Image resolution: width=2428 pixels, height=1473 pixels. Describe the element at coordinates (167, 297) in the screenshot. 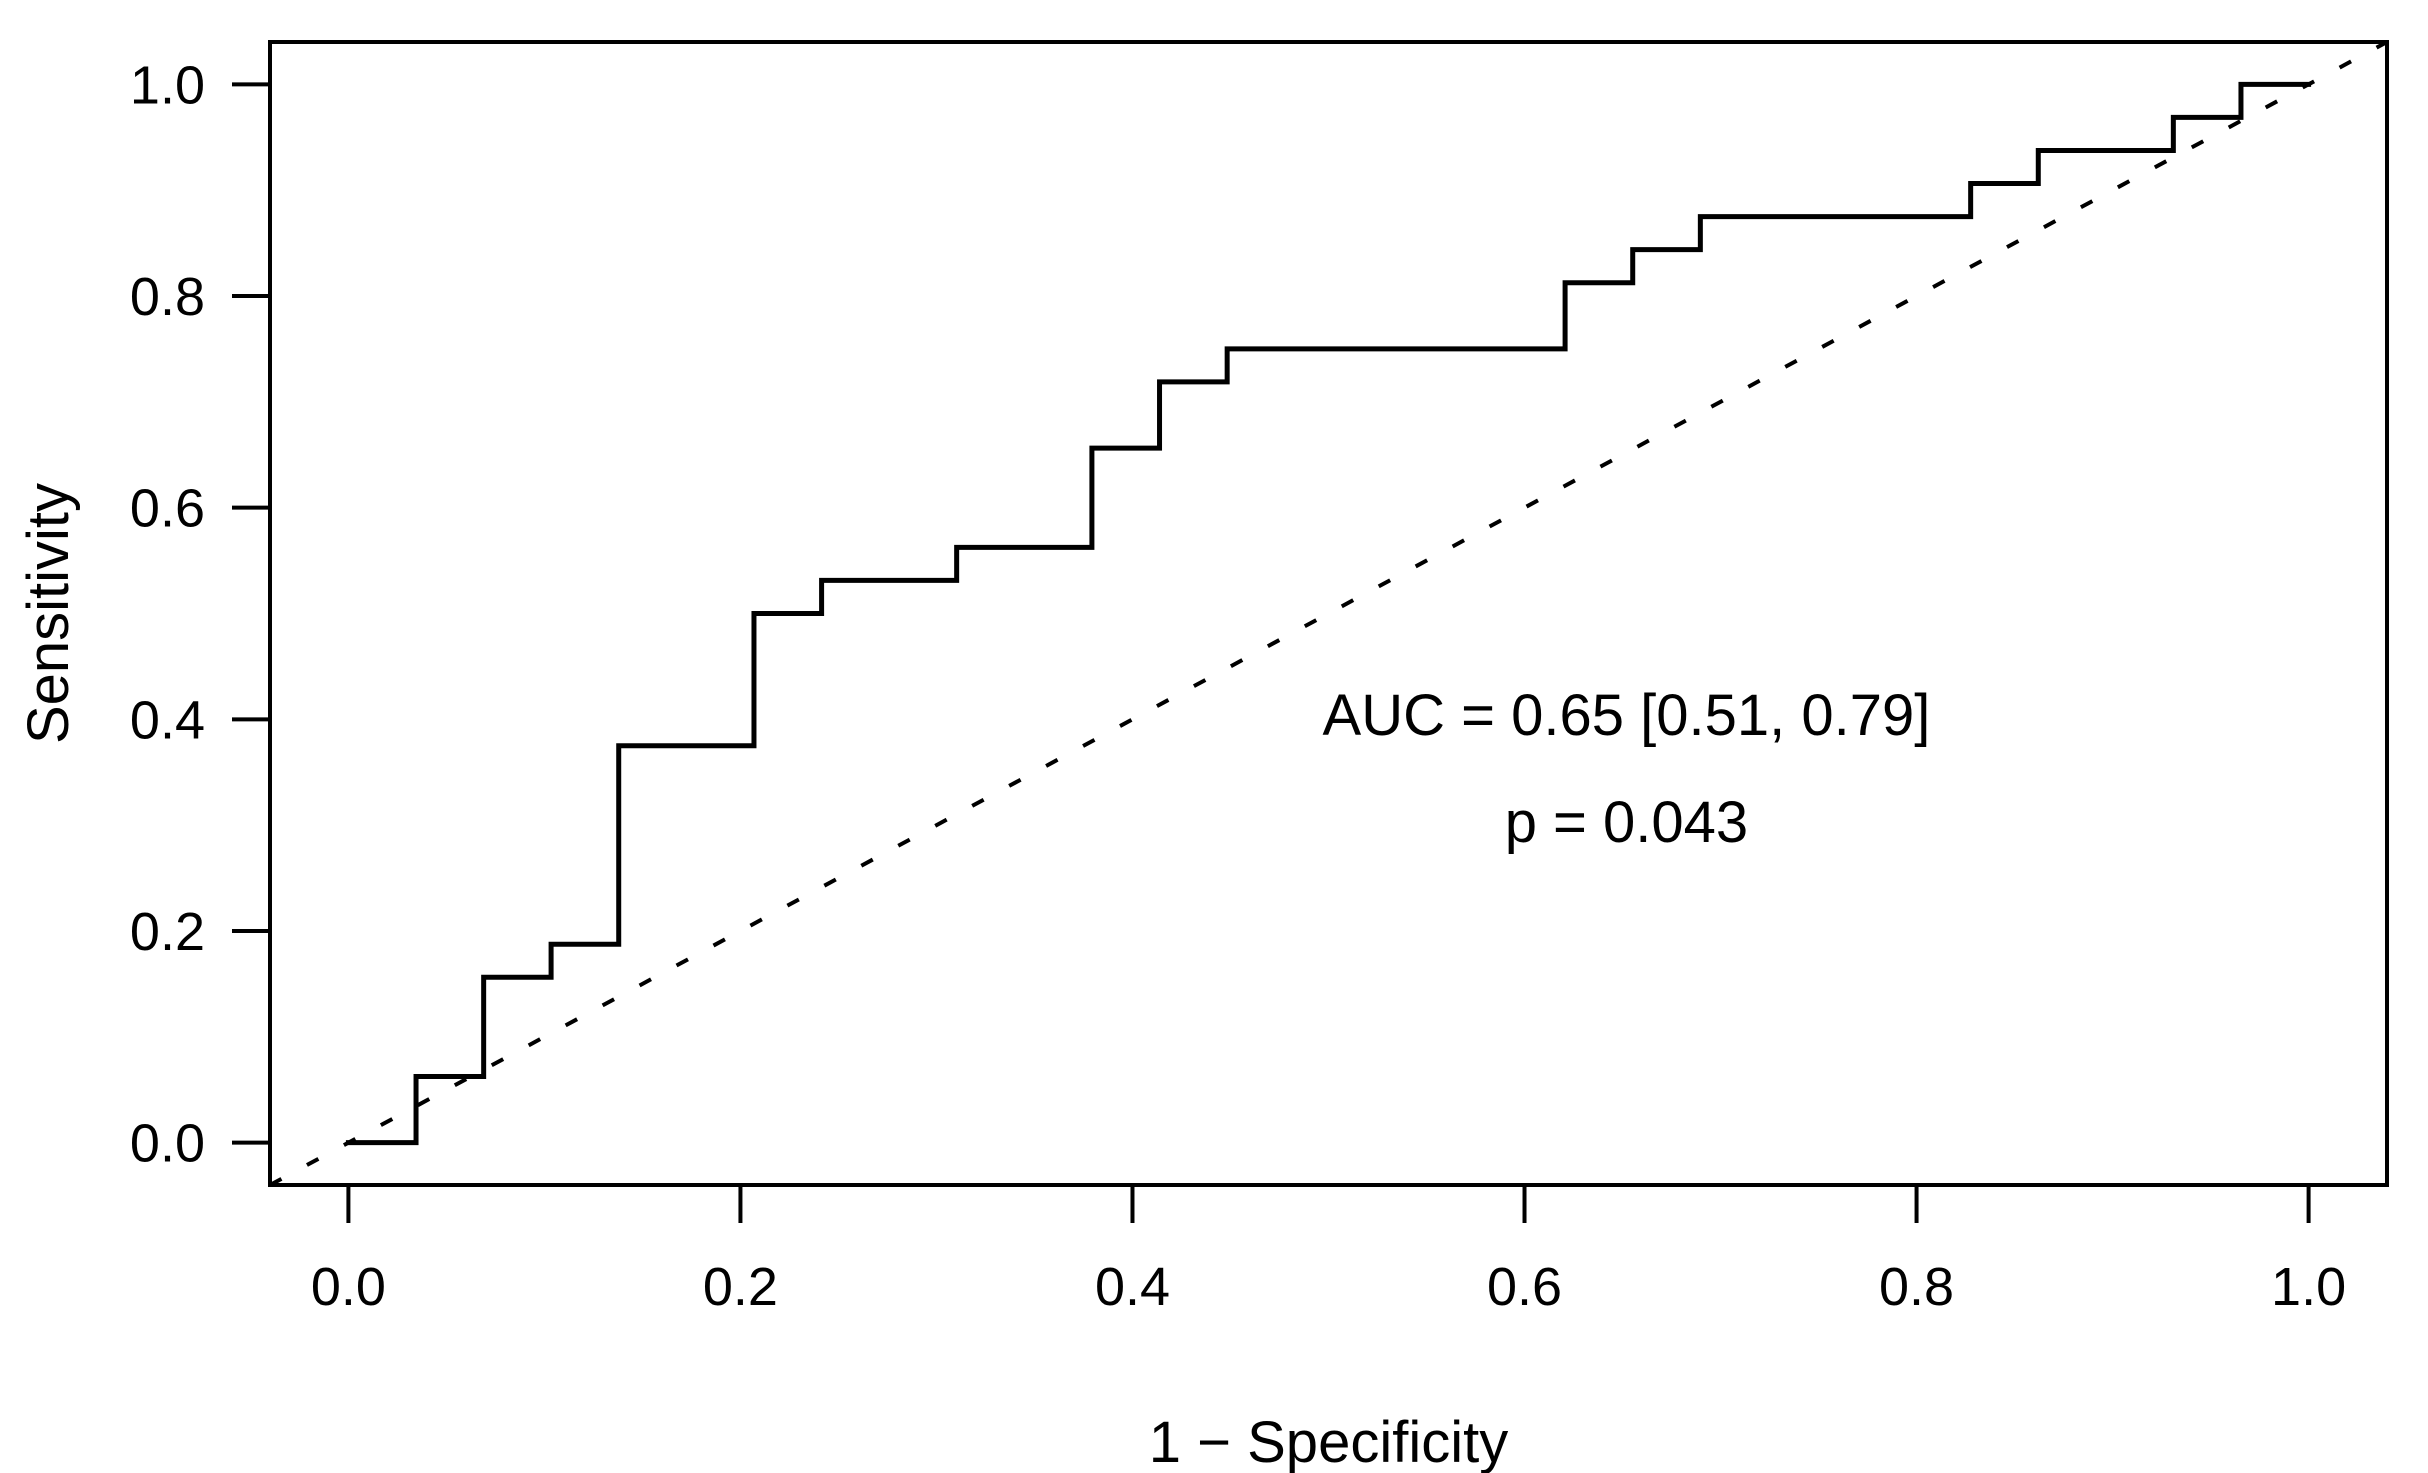

I see `y-tick-label: 0.8` at that location.